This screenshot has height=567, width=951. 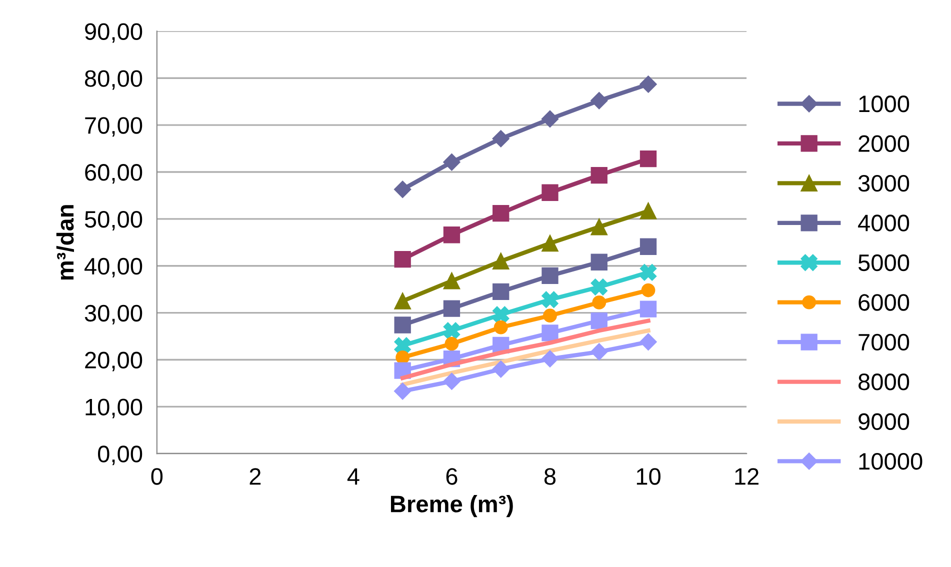 I want to click on legend-label: 4000, so click(x=884, y=223).